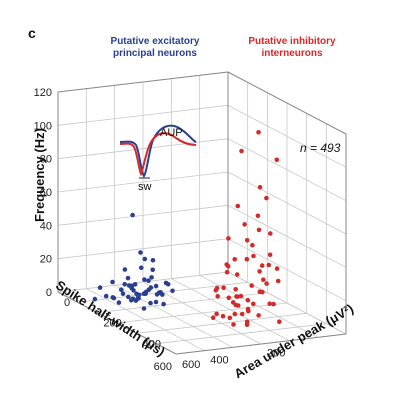 This screenshot has width=400, height=400. I want to click on x-tick-label: 200, so click(112, 324).